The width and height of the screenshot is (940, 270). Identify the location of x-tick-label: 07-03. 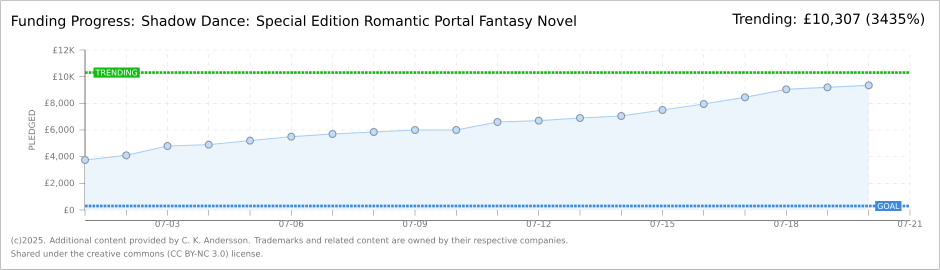
(167, 223).